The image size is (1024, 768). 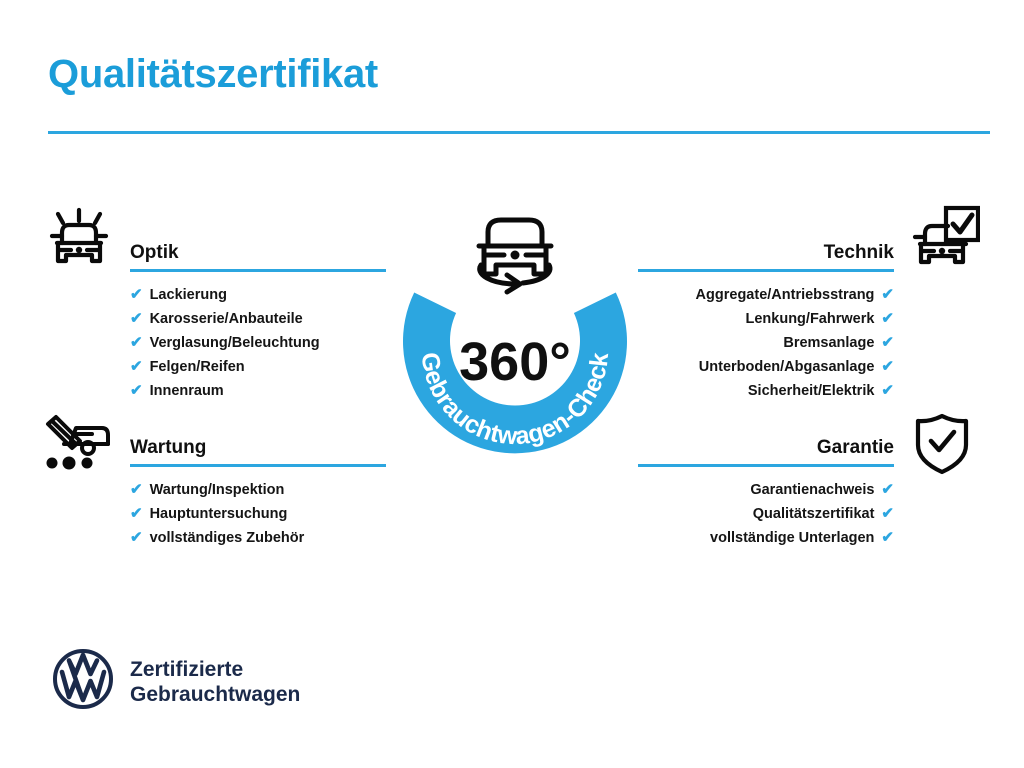 What do you see at coordinates (258, 391) in the screenshot?
I see `list-item: ✔ Innenraum` at bounding box center [258, 391].